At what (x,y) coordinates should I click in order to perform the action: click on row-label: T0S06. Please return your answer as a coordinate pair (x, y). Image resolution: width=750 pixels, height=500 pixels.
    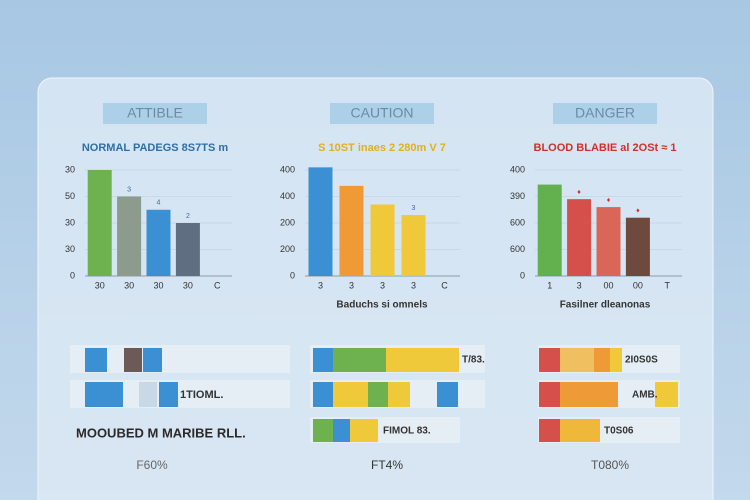
    Looking at the image, I should click on (619, 431).